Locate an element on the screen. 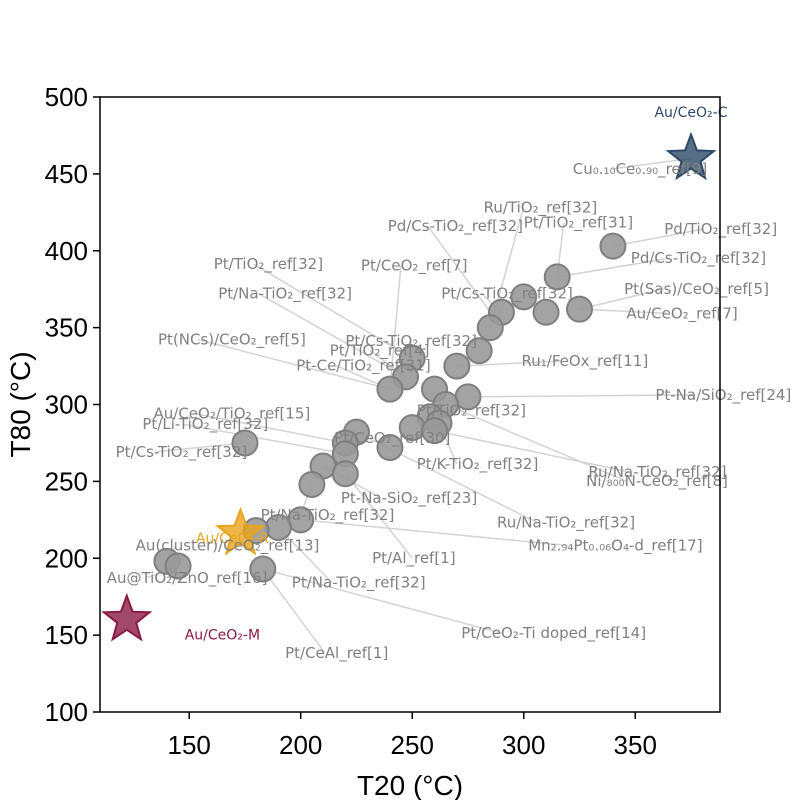 The height and width of the screenshot is (800, 800). point-label: Pt/TiO₂_ref[31] is located at coordinates (578, 223).